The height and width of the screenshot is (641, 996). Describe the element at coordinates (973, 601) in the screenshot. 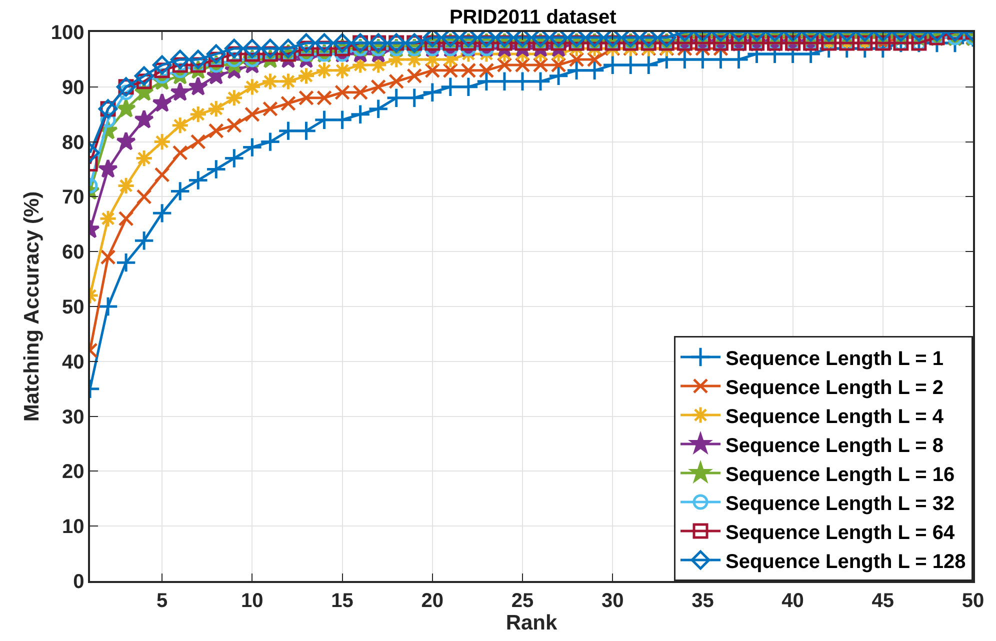

I see `x-tick-label: 50` at that location.